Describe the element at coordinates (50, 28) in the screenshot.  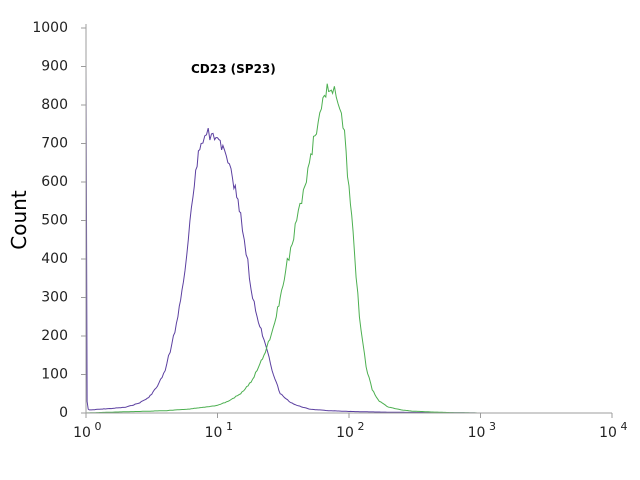
I see `y-tick-label: 1000` at that location.